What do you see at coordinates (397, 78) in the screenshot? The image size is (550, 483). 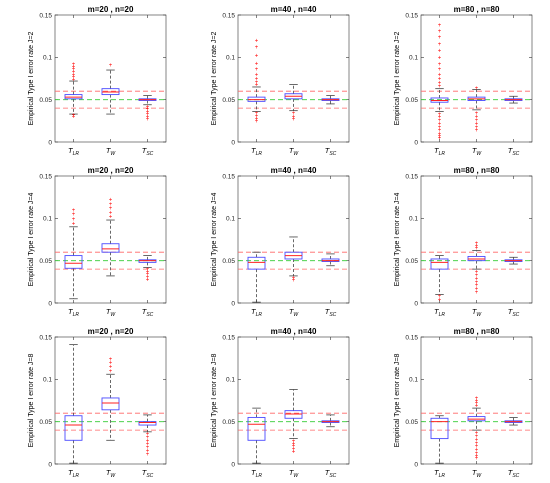 I see `y-axis-label: Empirical Type I error rate J=2` at bounding box center [397, 78].